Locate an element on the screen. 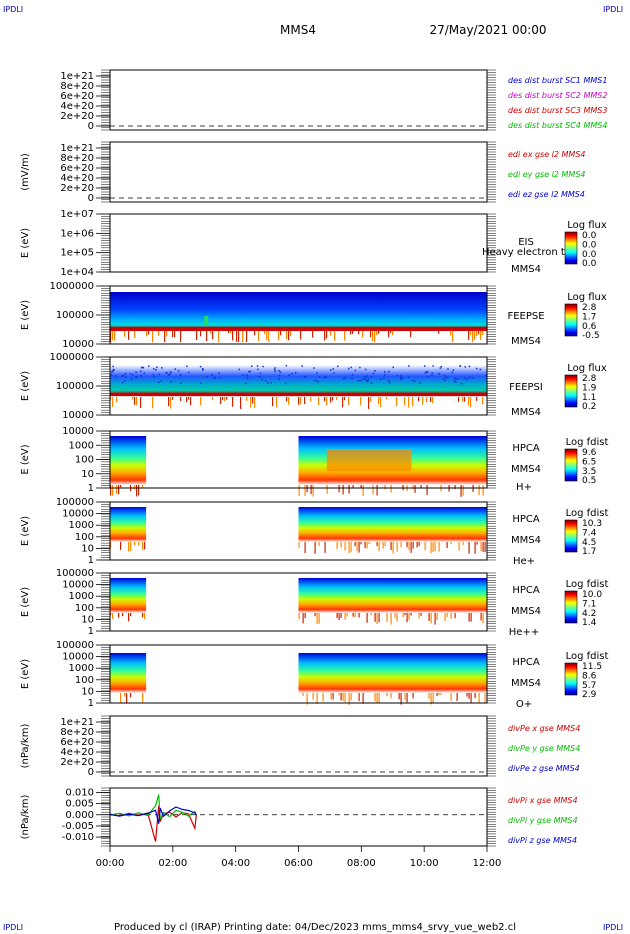  tick-label: 10000 is located at coordinates (78, 431).